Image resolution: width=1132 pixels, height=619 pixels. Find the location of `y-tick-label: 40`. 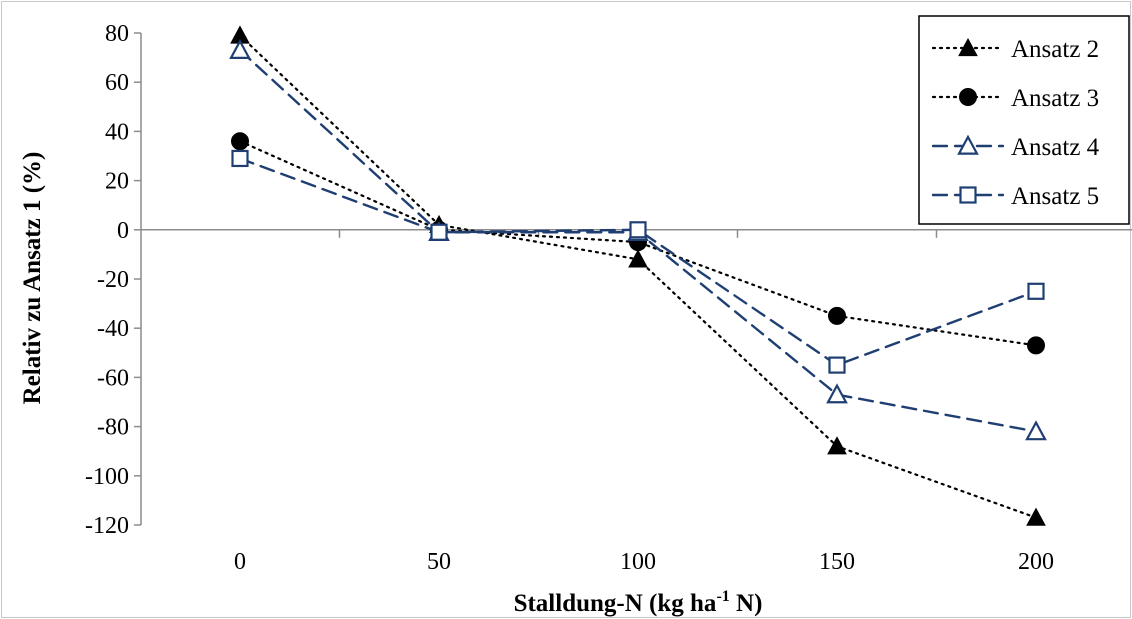

y-tick-label: 40 is located at coordinates (117, 132).